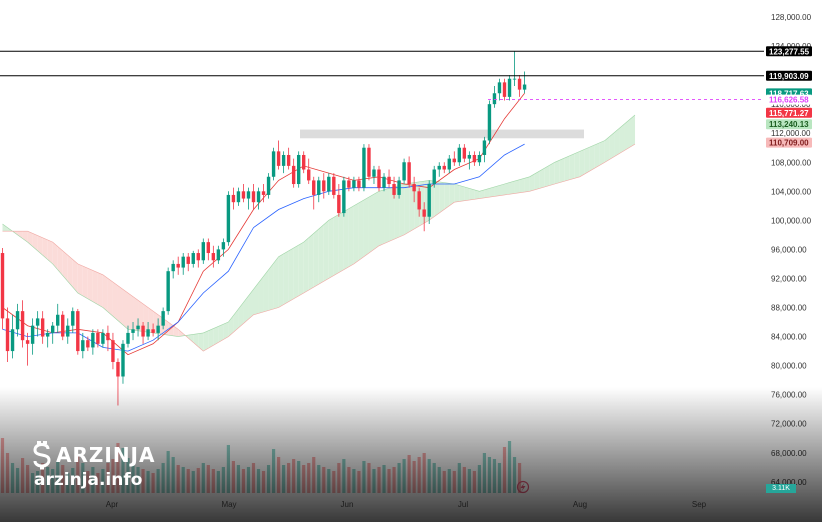  Describe the element at coordinates (789, 76) in the screenshot. I see `price-tag-label: 119,903.09` at that location.